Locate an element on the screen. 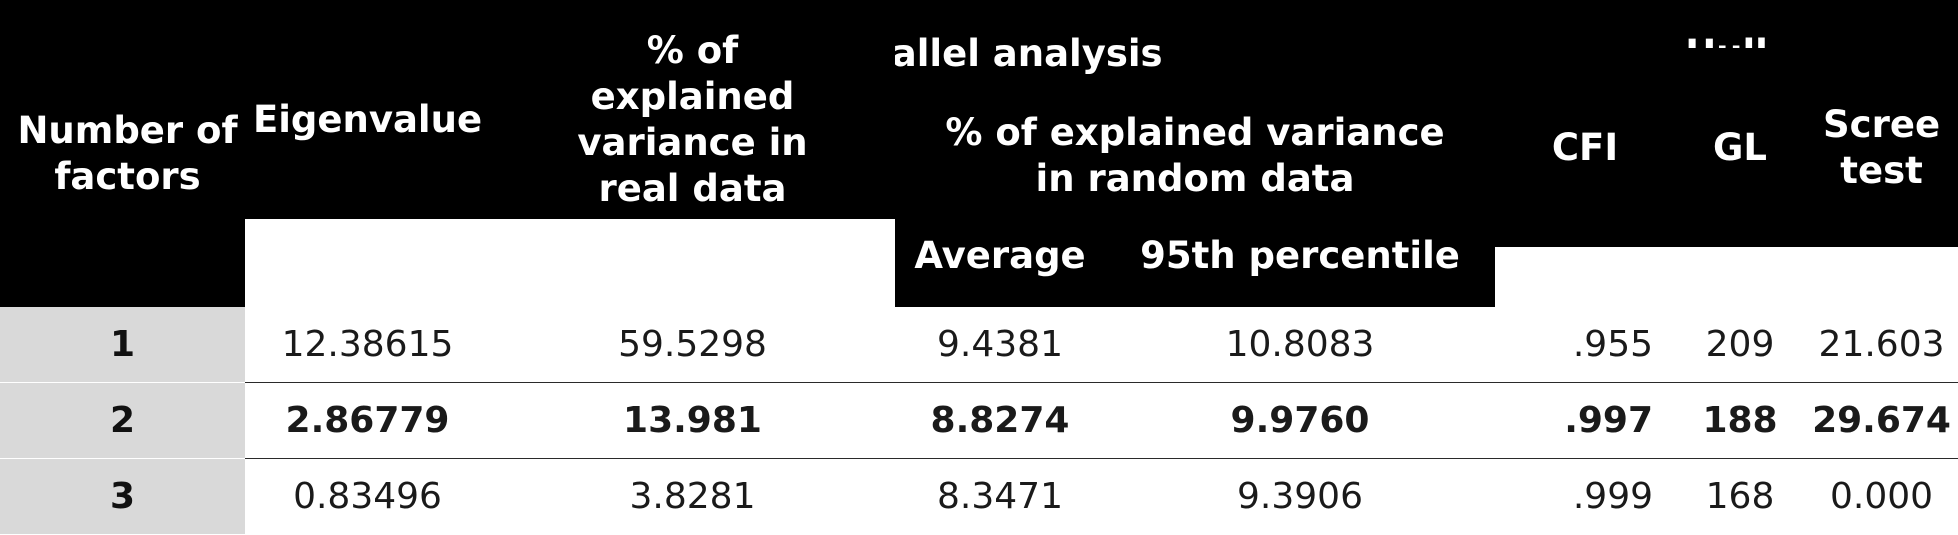 The height and width of the screenshot is (535, 1958). row-factor-count: 2 is located at coordinates (122, 420).